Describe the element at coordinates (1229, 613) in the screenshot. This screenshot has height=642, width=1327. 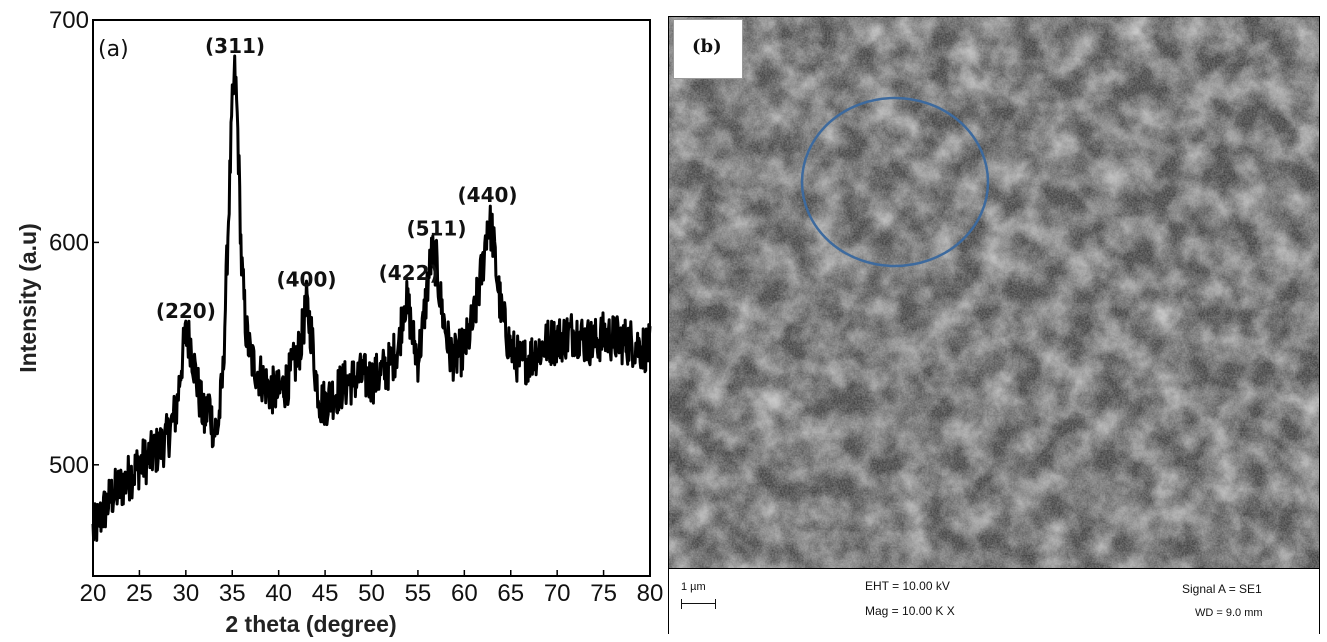
I see `wd-value: WD = 9.0 mm` at that location.